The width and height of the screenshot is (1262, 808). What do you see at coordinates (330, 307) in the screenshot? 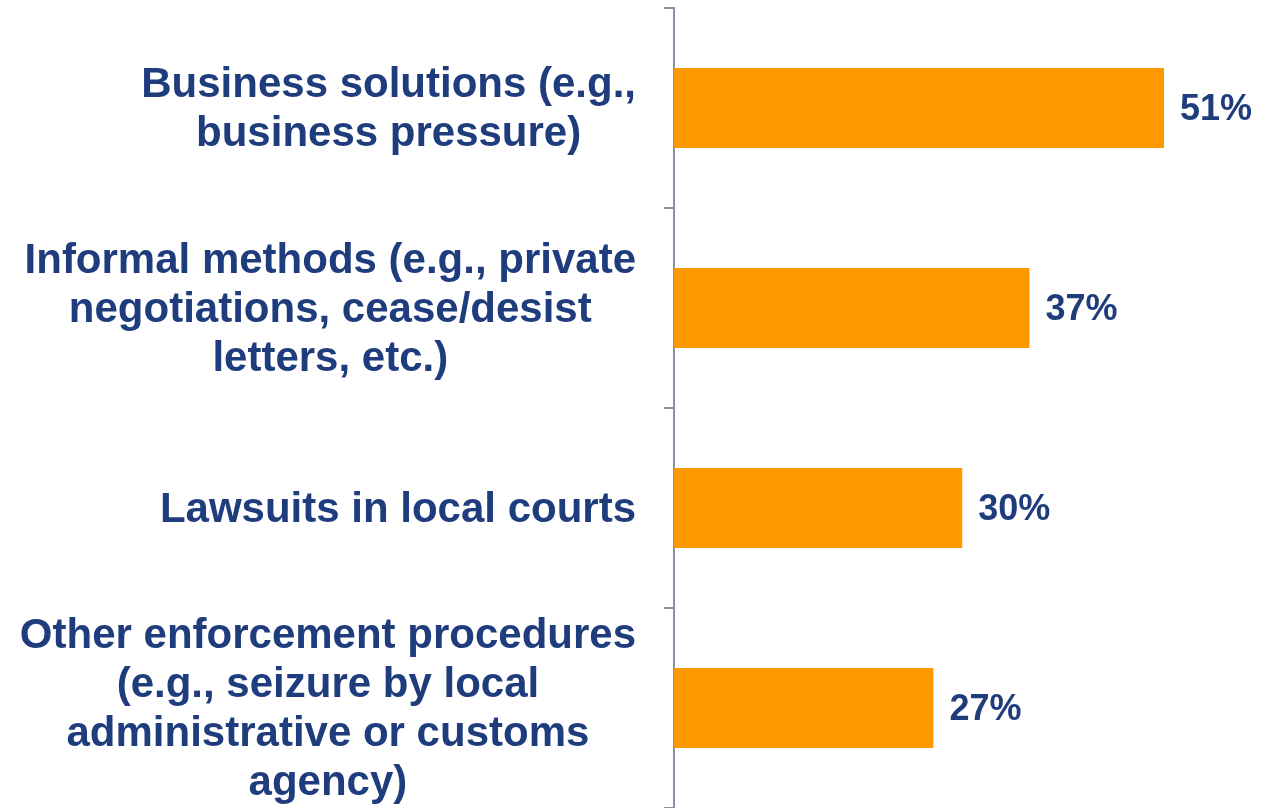
I see `y-tick-label: Informal methods (e.g., private negotiations, cease/desist letters, etc.)` at bounding box center [330, 307].